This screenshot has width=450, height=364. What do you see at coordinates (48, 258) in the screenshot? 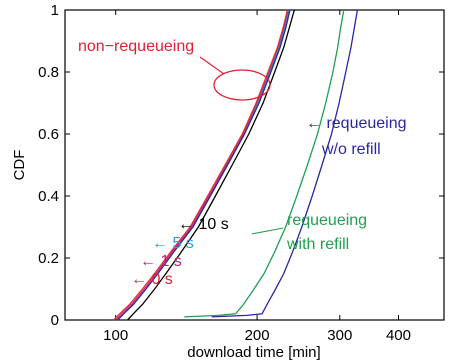
I see `y-tick-label: 0.2` at bounding box center [48, 258].